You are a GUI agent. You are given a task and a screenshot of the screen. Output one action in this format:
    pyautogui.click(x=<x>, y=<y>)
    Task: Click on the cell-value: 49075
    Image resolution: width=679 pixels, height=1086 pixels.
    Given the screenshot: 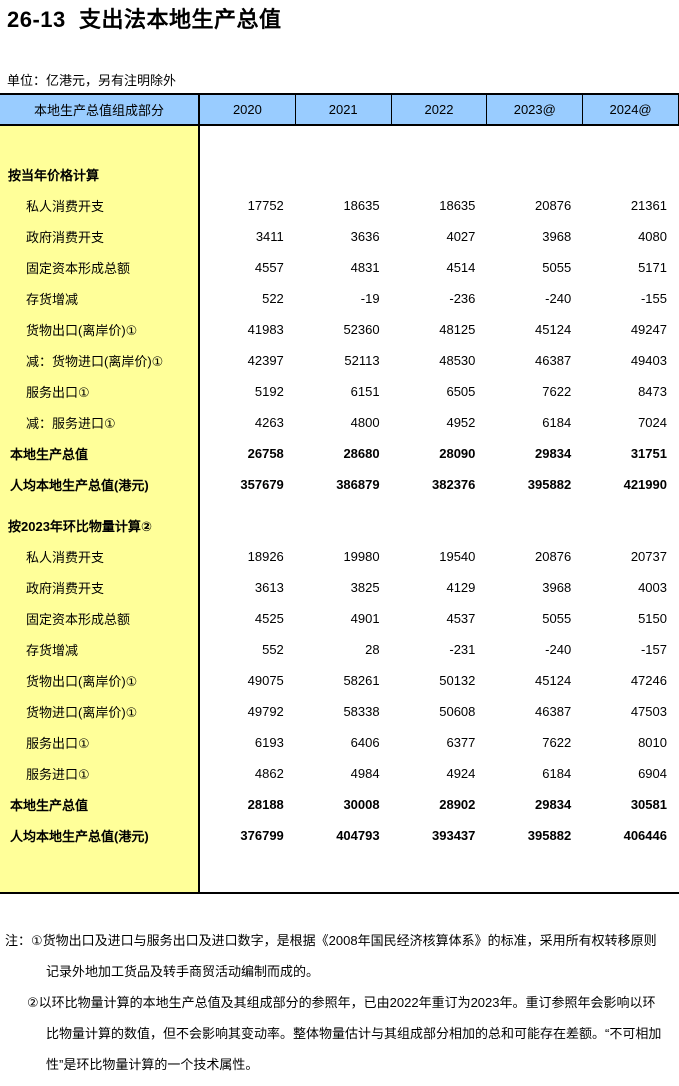 What is the action you would take?
    pyautogui.click(x=265, y=680)
    